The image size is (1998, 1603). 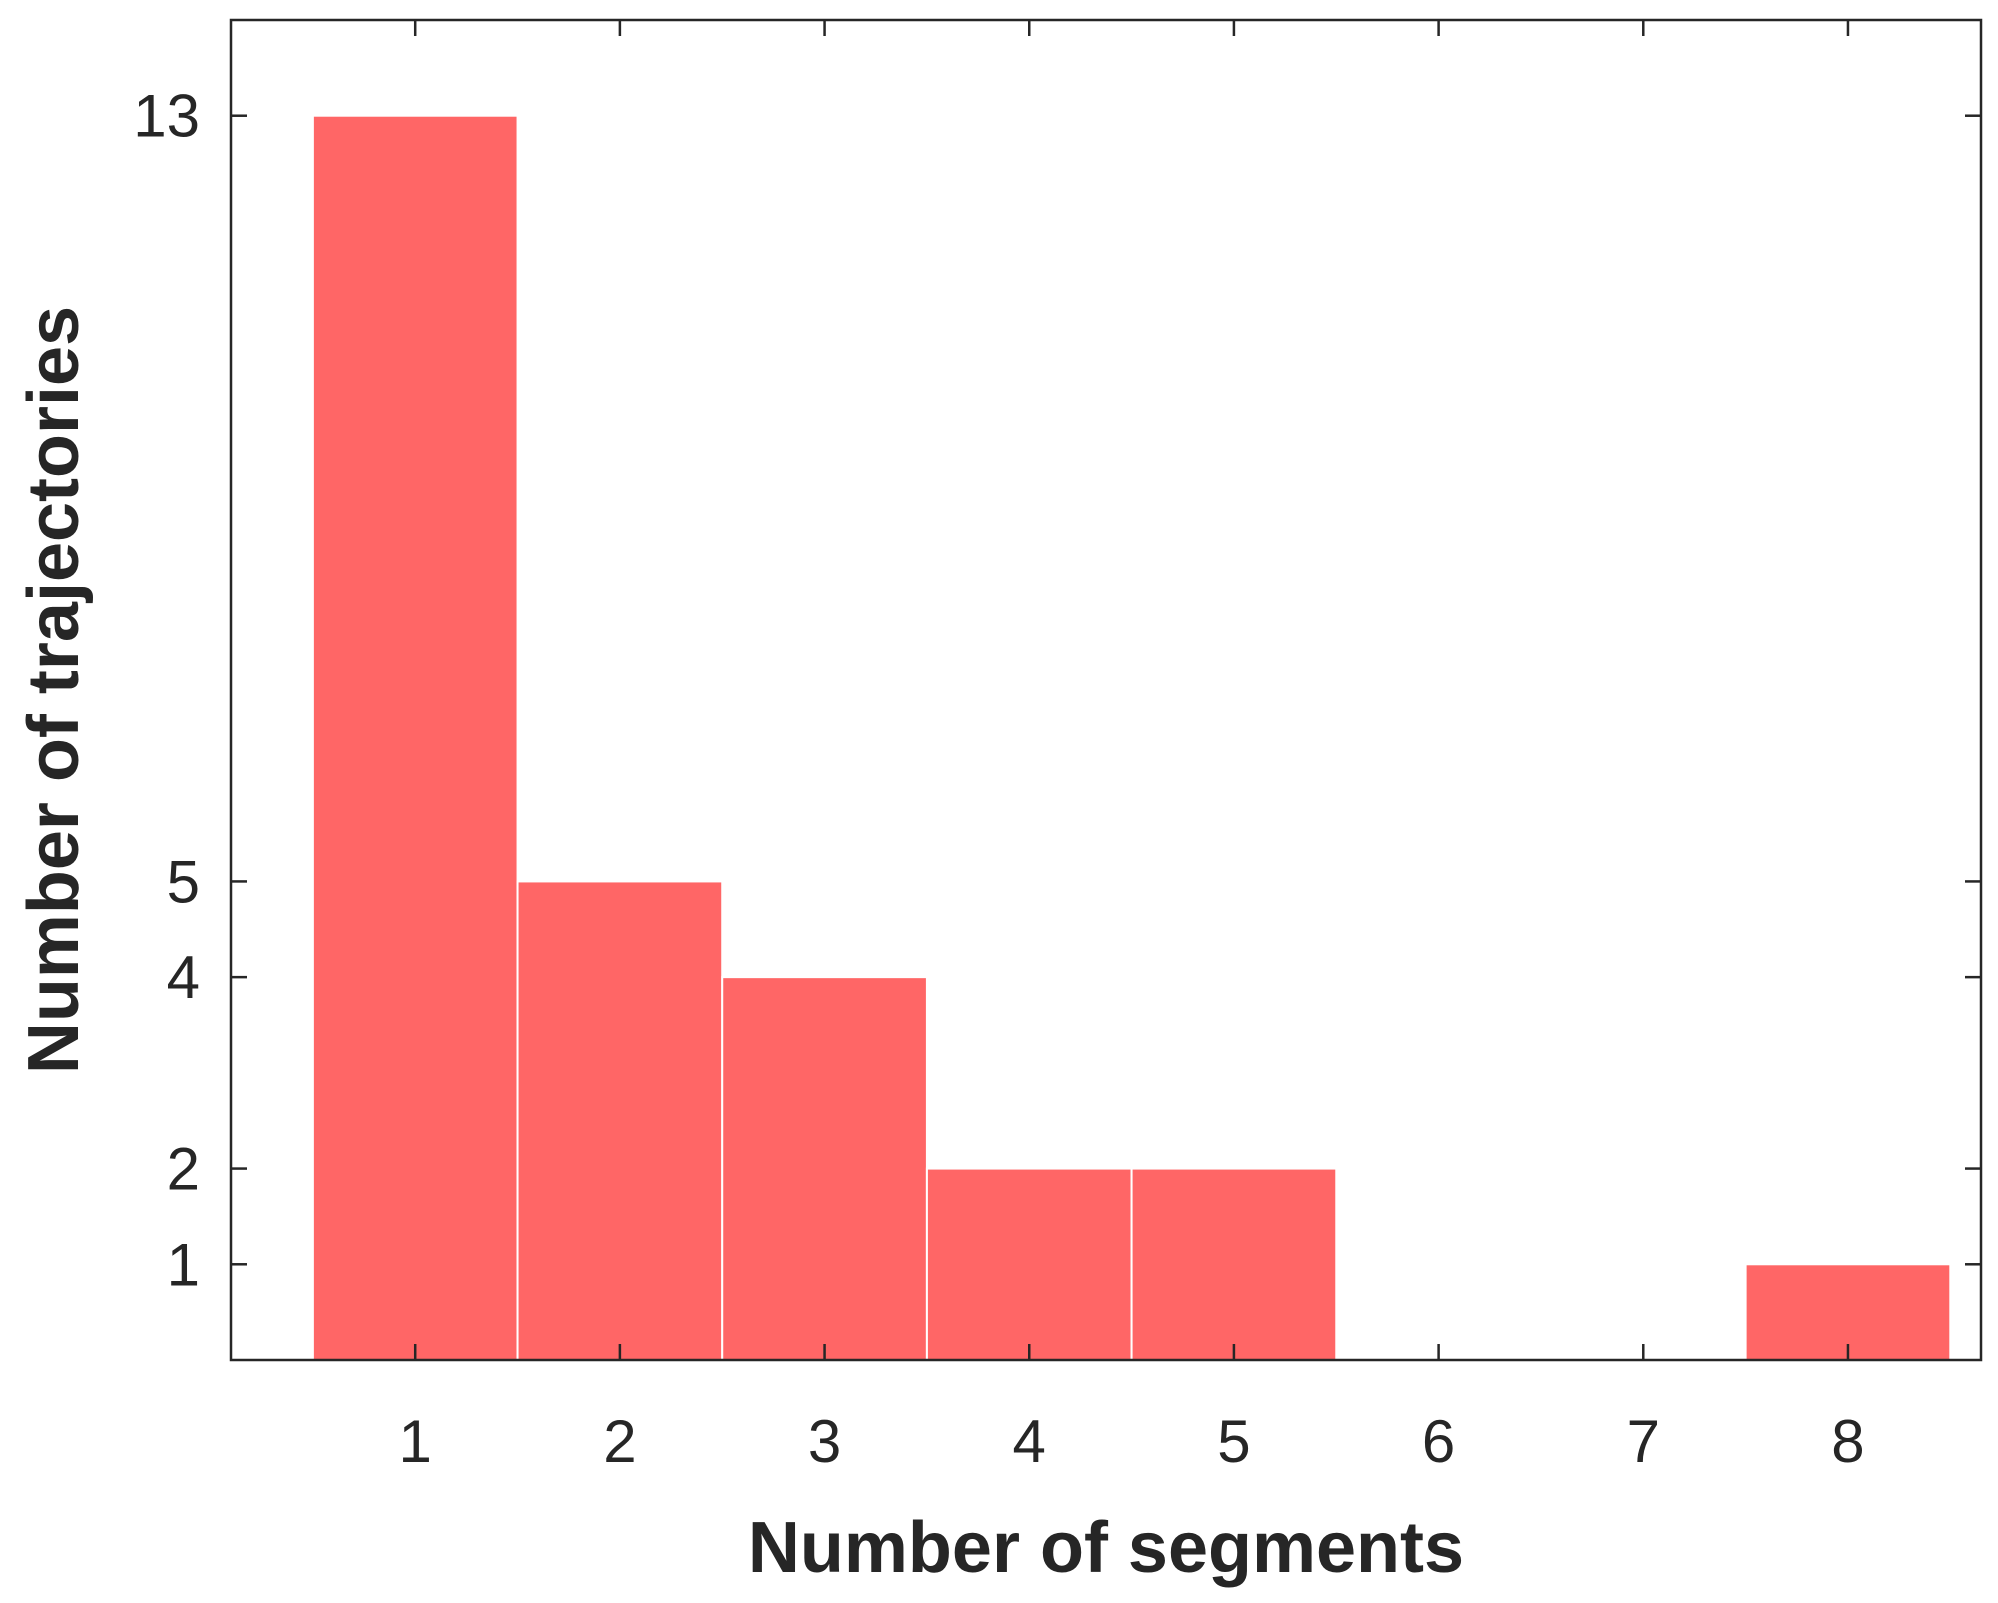 What do you see at coordinates (824, 1441) in the screenshot?
I see `x-tick-label-3: 3` at bounding box center [824, 1441].